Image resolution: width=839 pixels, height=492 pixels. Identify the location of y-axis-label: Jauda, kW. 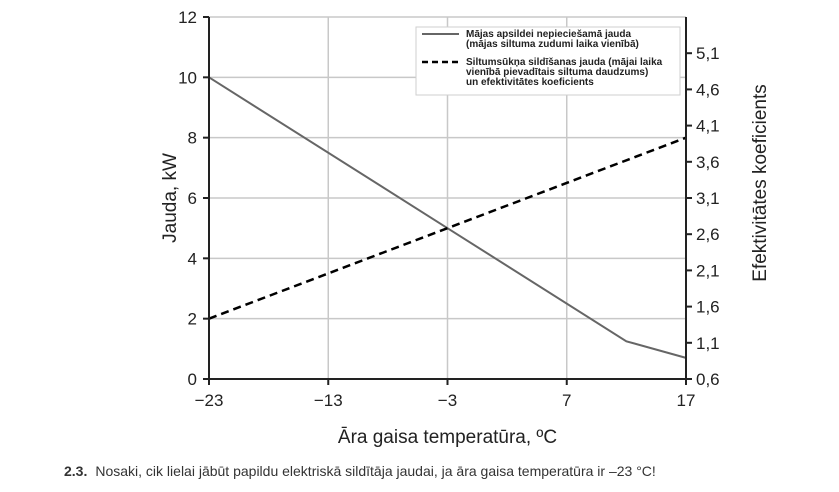
(170, 198).